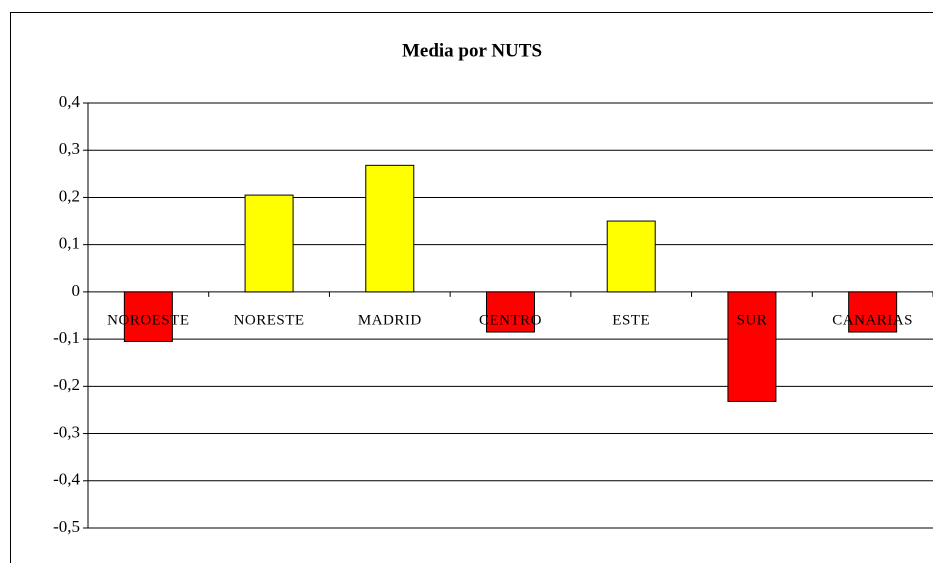 Image resolution: width=933 pixels, height=563 pixels. Describe the element at coordinates (69, 243) in the screenshot. I see `y-tick-label: 0,1` at that location.